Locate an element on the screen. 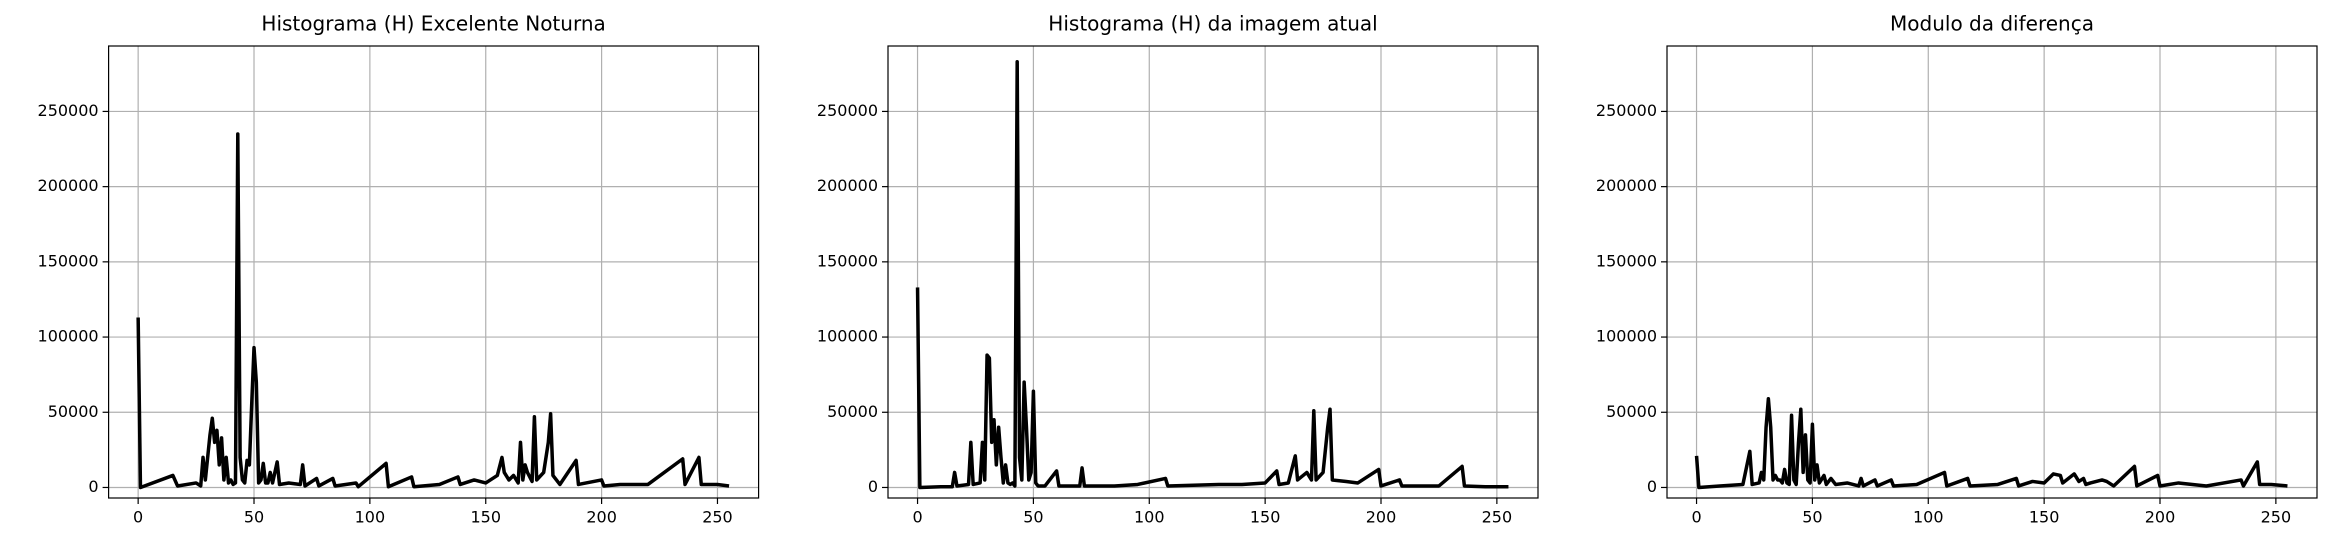  data-line is located at coordinates (1991, 443).